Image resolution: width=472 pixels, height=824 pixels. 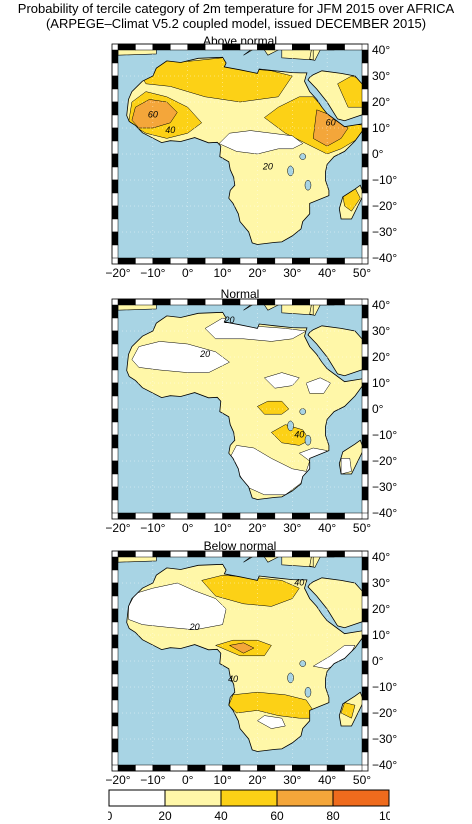 What do you see at coordinates (221, 816) in the screenshot?
I see `legend-tick-label: 40` at bounding box center [221, 816].